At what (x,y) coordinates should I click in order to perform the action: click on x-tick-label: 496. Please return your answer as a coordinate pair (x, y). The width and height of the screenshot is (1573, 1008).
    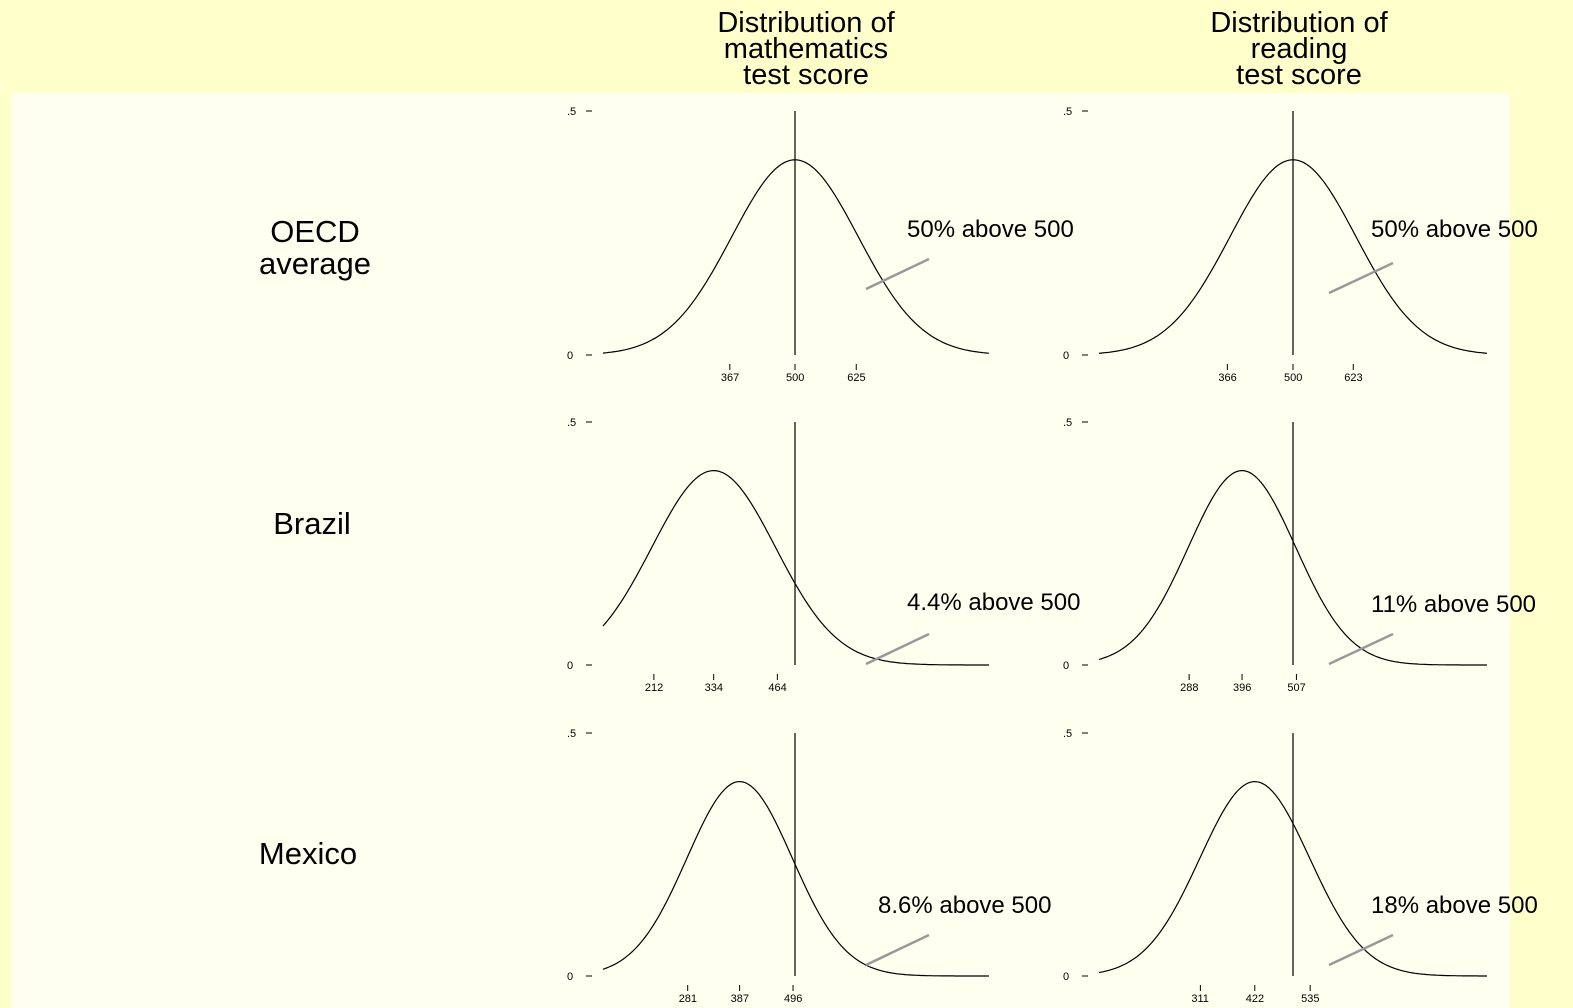
    Looking at the image, I should click on (793, 999).